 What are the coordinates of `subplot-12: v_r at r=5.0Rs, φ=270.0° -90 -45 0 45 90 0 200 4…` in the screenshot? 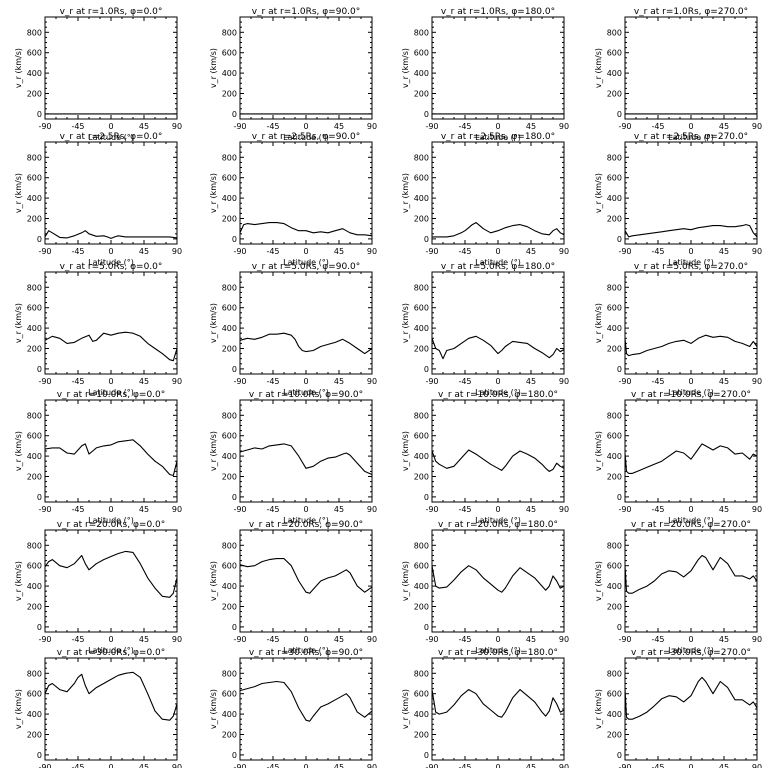 It's located at (678, 329).